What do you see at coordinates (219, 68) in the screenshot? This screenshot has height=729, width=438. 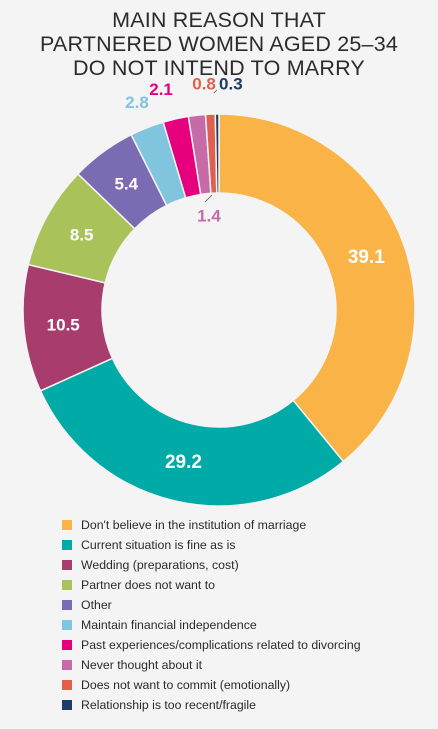 I see `title-line: DO NOT INTEND TO MARRY` at bounding box center [219, 68].